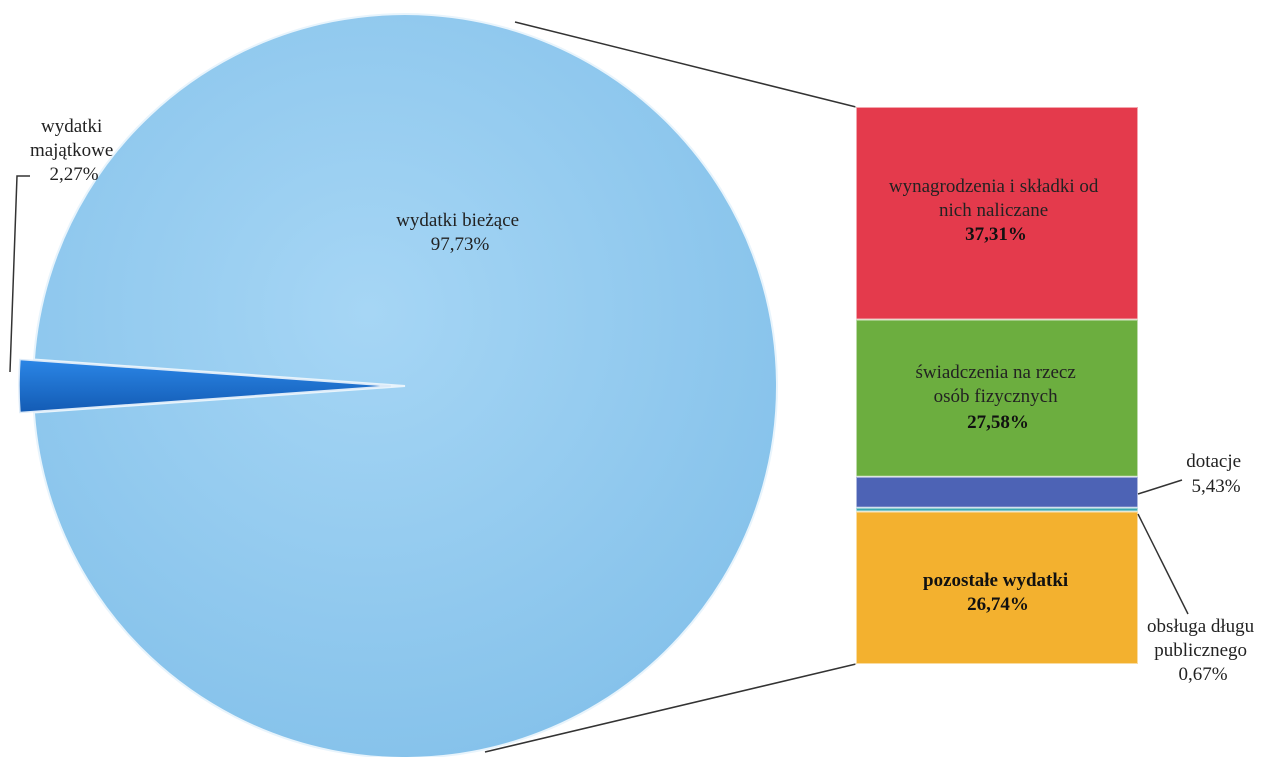 The height and width of the screenshot is (757, 1266). I want to click on label-wydatki-majatkowe-line1: wydatki, so click(71, 126).